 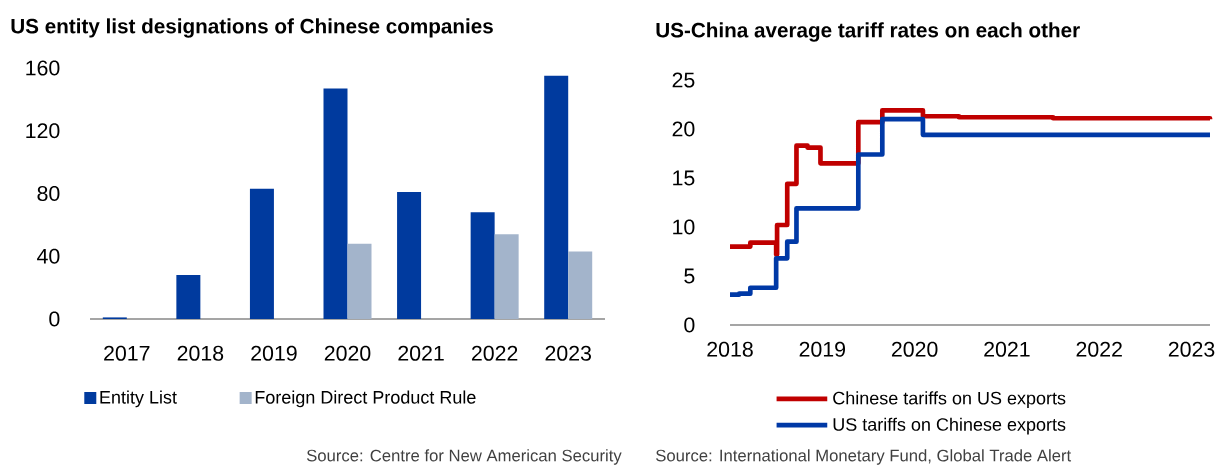 What do you see at coordinates (43, 68) in the screenshot?
I see `y-tick-label: 160` at bounding box center [43, 68].